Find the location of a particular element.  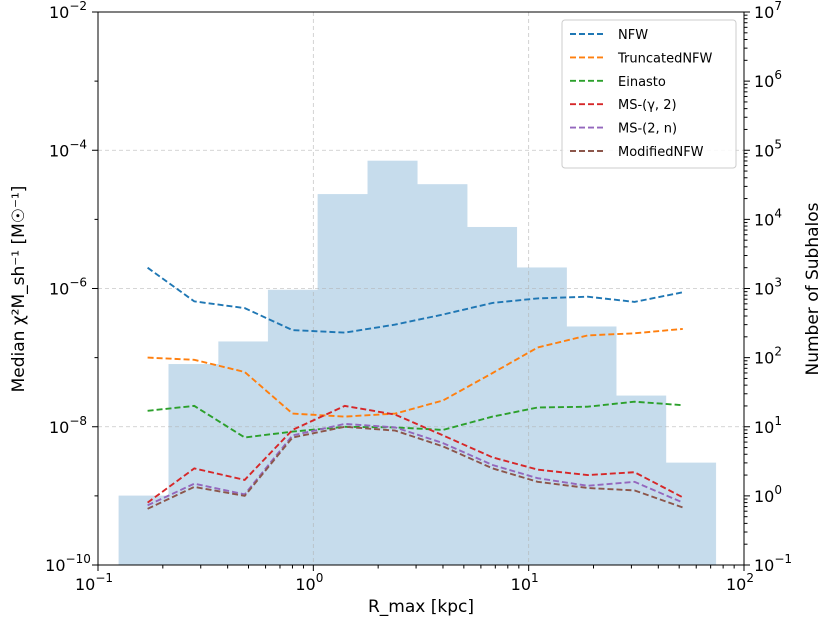

y2-tick-label: 10² is located at coordinates (768, 356).